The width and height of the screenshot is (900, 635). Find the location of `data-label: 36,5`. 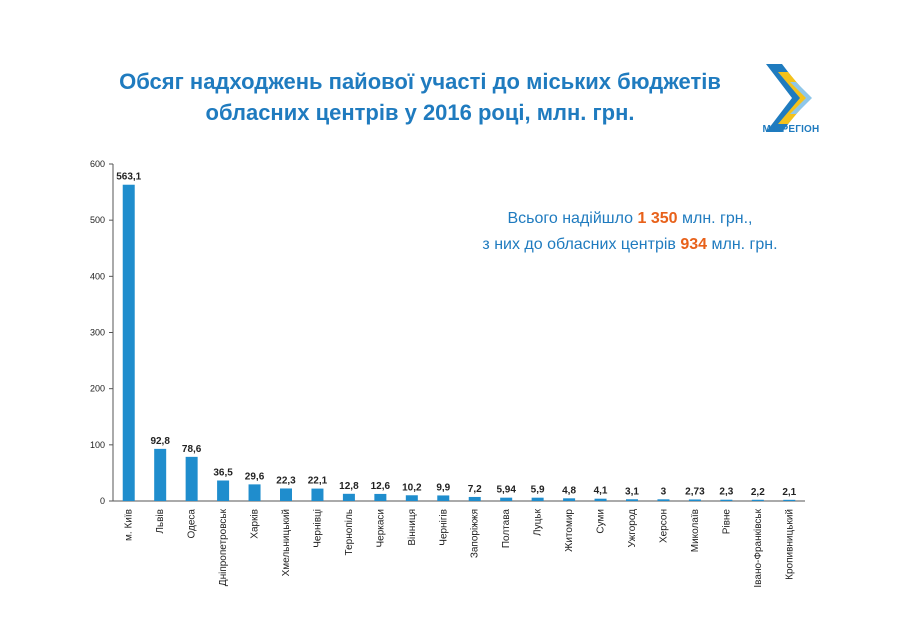

data-label: 36,5 is located at coordinates (223, 472).